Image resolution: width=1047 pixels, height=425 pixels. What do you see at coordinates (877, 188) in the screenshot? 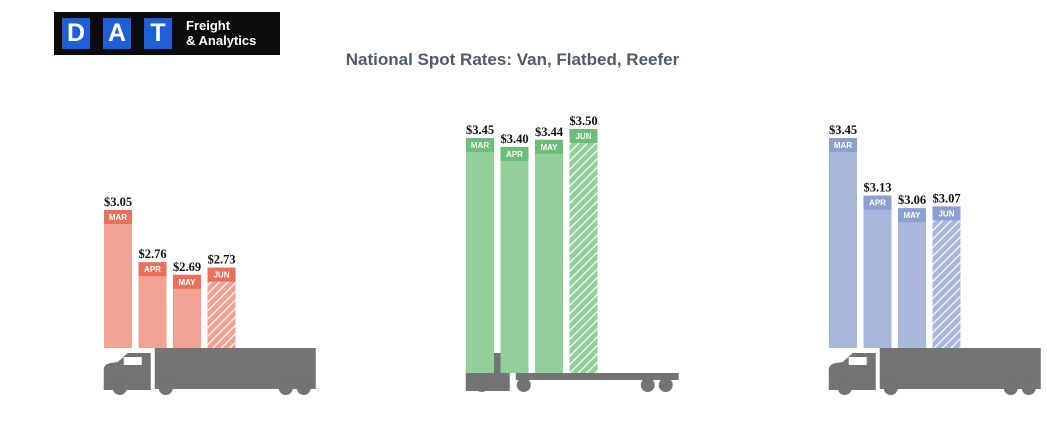
I see `value-label: $3.13` at bounding box center [877, 188].